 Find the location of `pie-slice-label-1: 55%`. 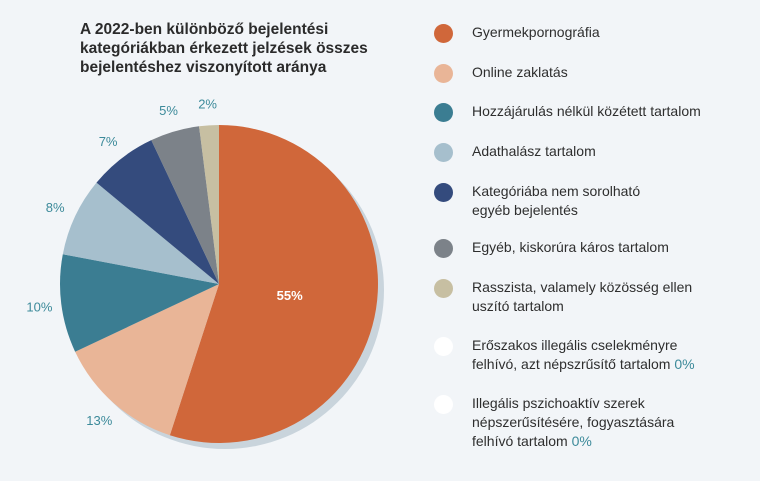

pie-slice-label-1: 55% is located at coordinates (290, 295).